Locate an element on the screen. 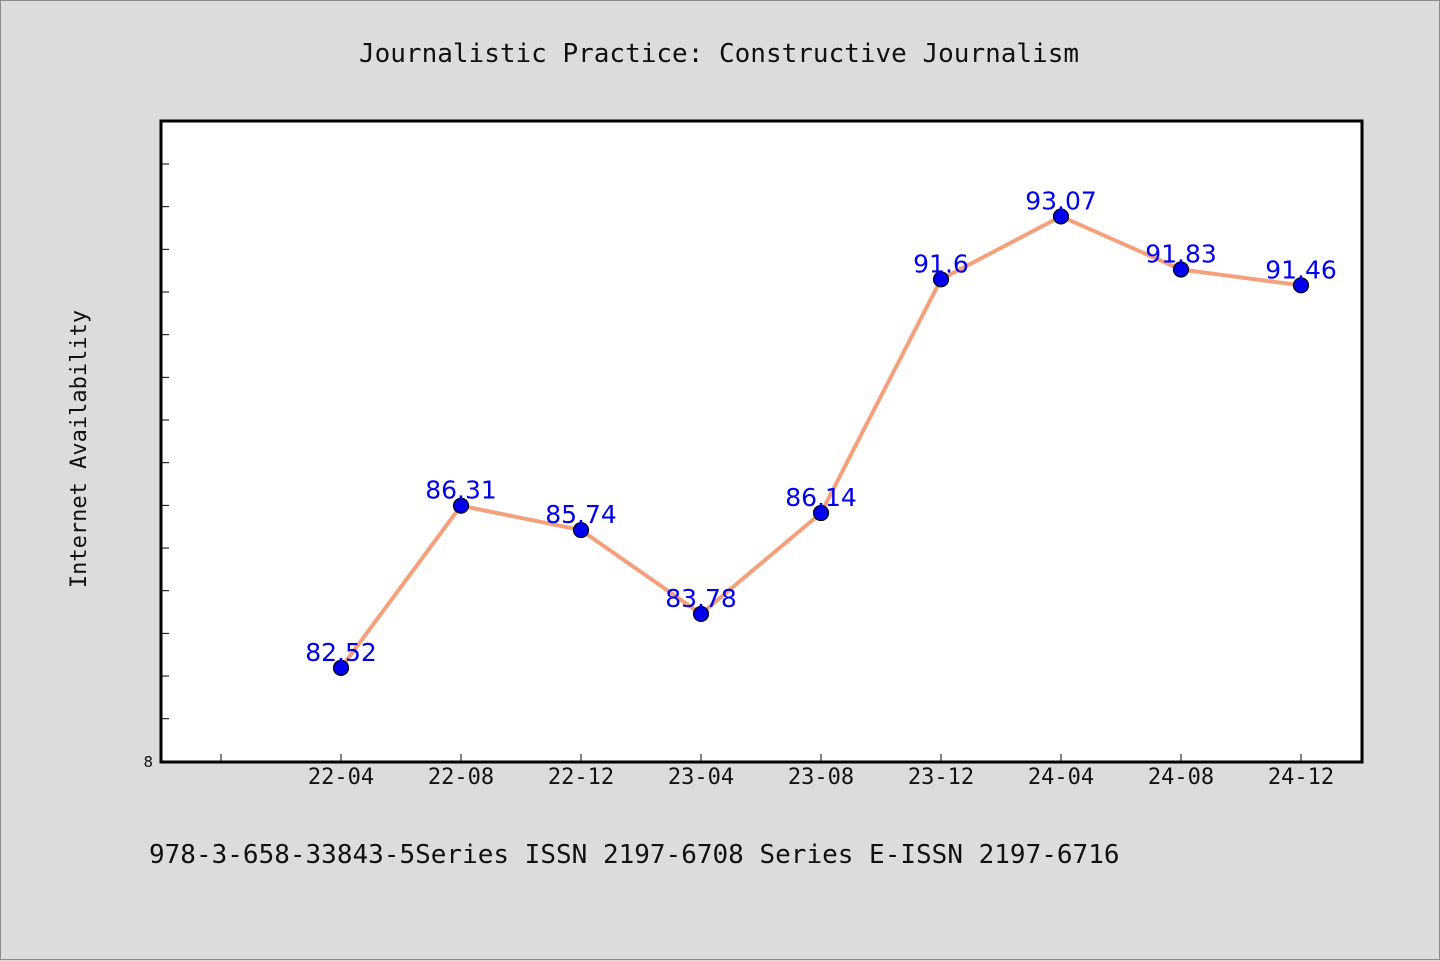 The height and width of the screenshot is (961, 1440). y-axis-ticks is located at coordinates (165, 441).